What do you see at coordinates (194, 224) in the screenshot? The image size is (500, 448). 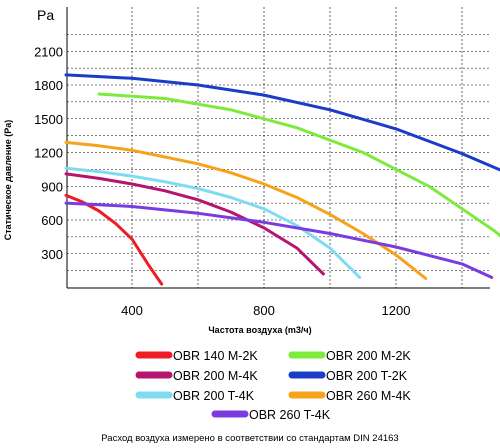 I see `series-line-obr-200-m-4k` at bounding box center [194, 224].